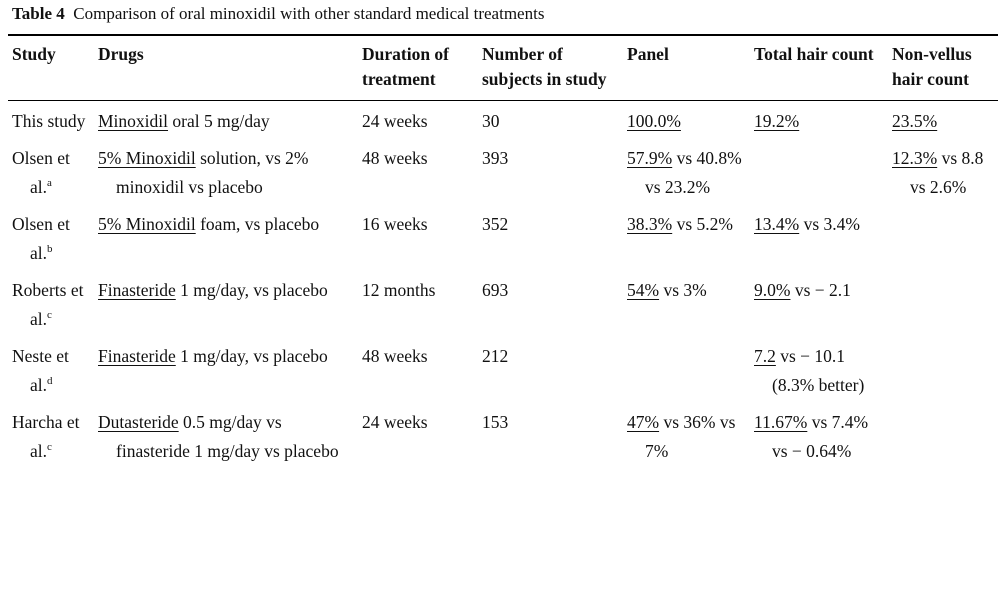 This screenshot has width=1000, height=614. Describe the element at coordinates (495, 290) in the screenshot. I see `cell-text: 693` at that location.